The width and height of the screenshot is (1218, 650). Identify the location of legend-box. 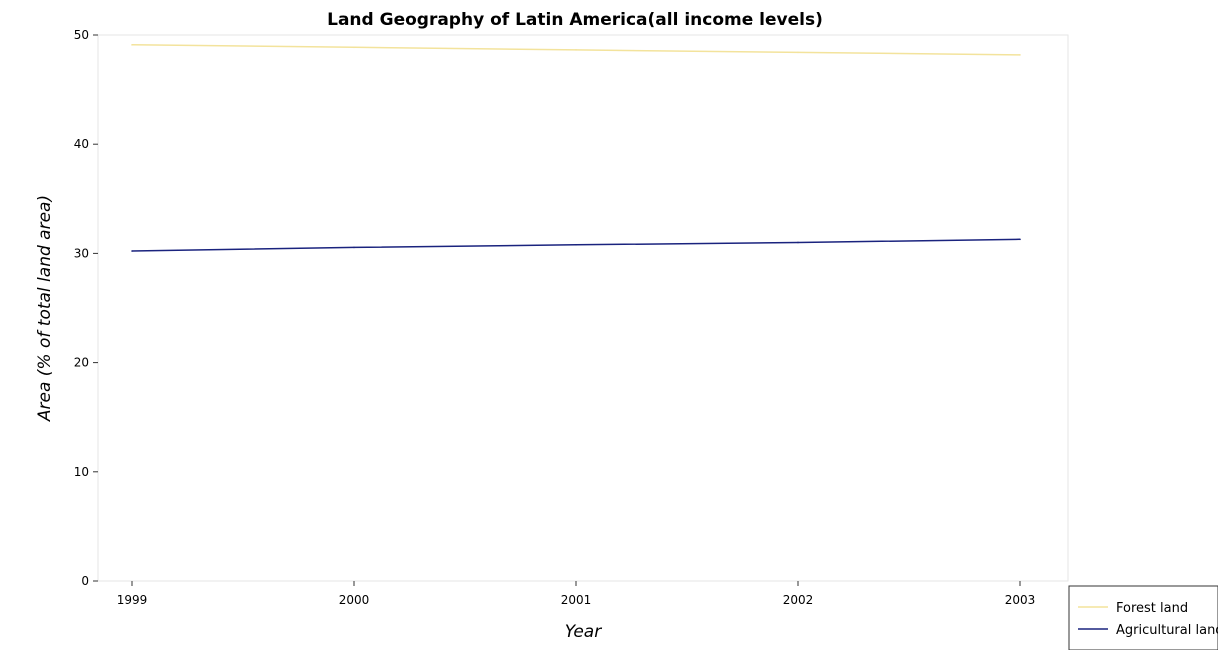
(1143, 617).